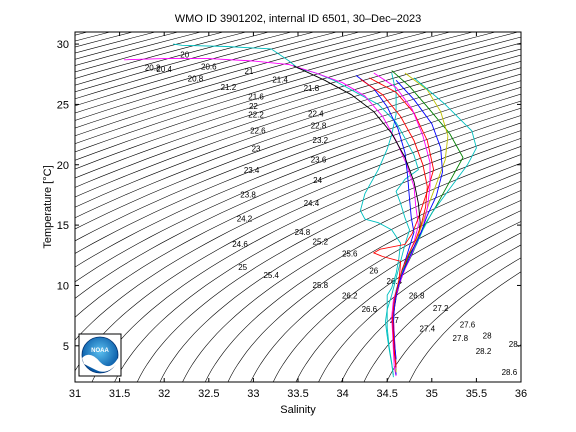 The image size is (576, 432). Describe the element at coordinates (100, 351) in the screenshot. I see `logo-text: NOAA` at that location.